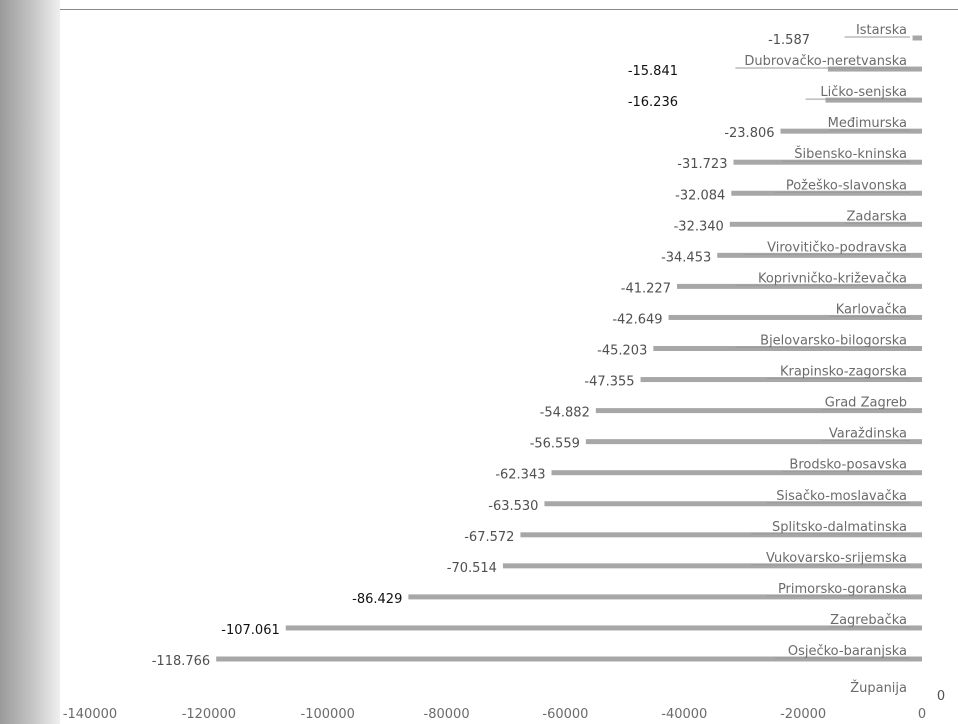  Describe the element at coordinates (825, 61) in the screenshot. I see `category-label: Dubrovačko-neretvanska` at that location.